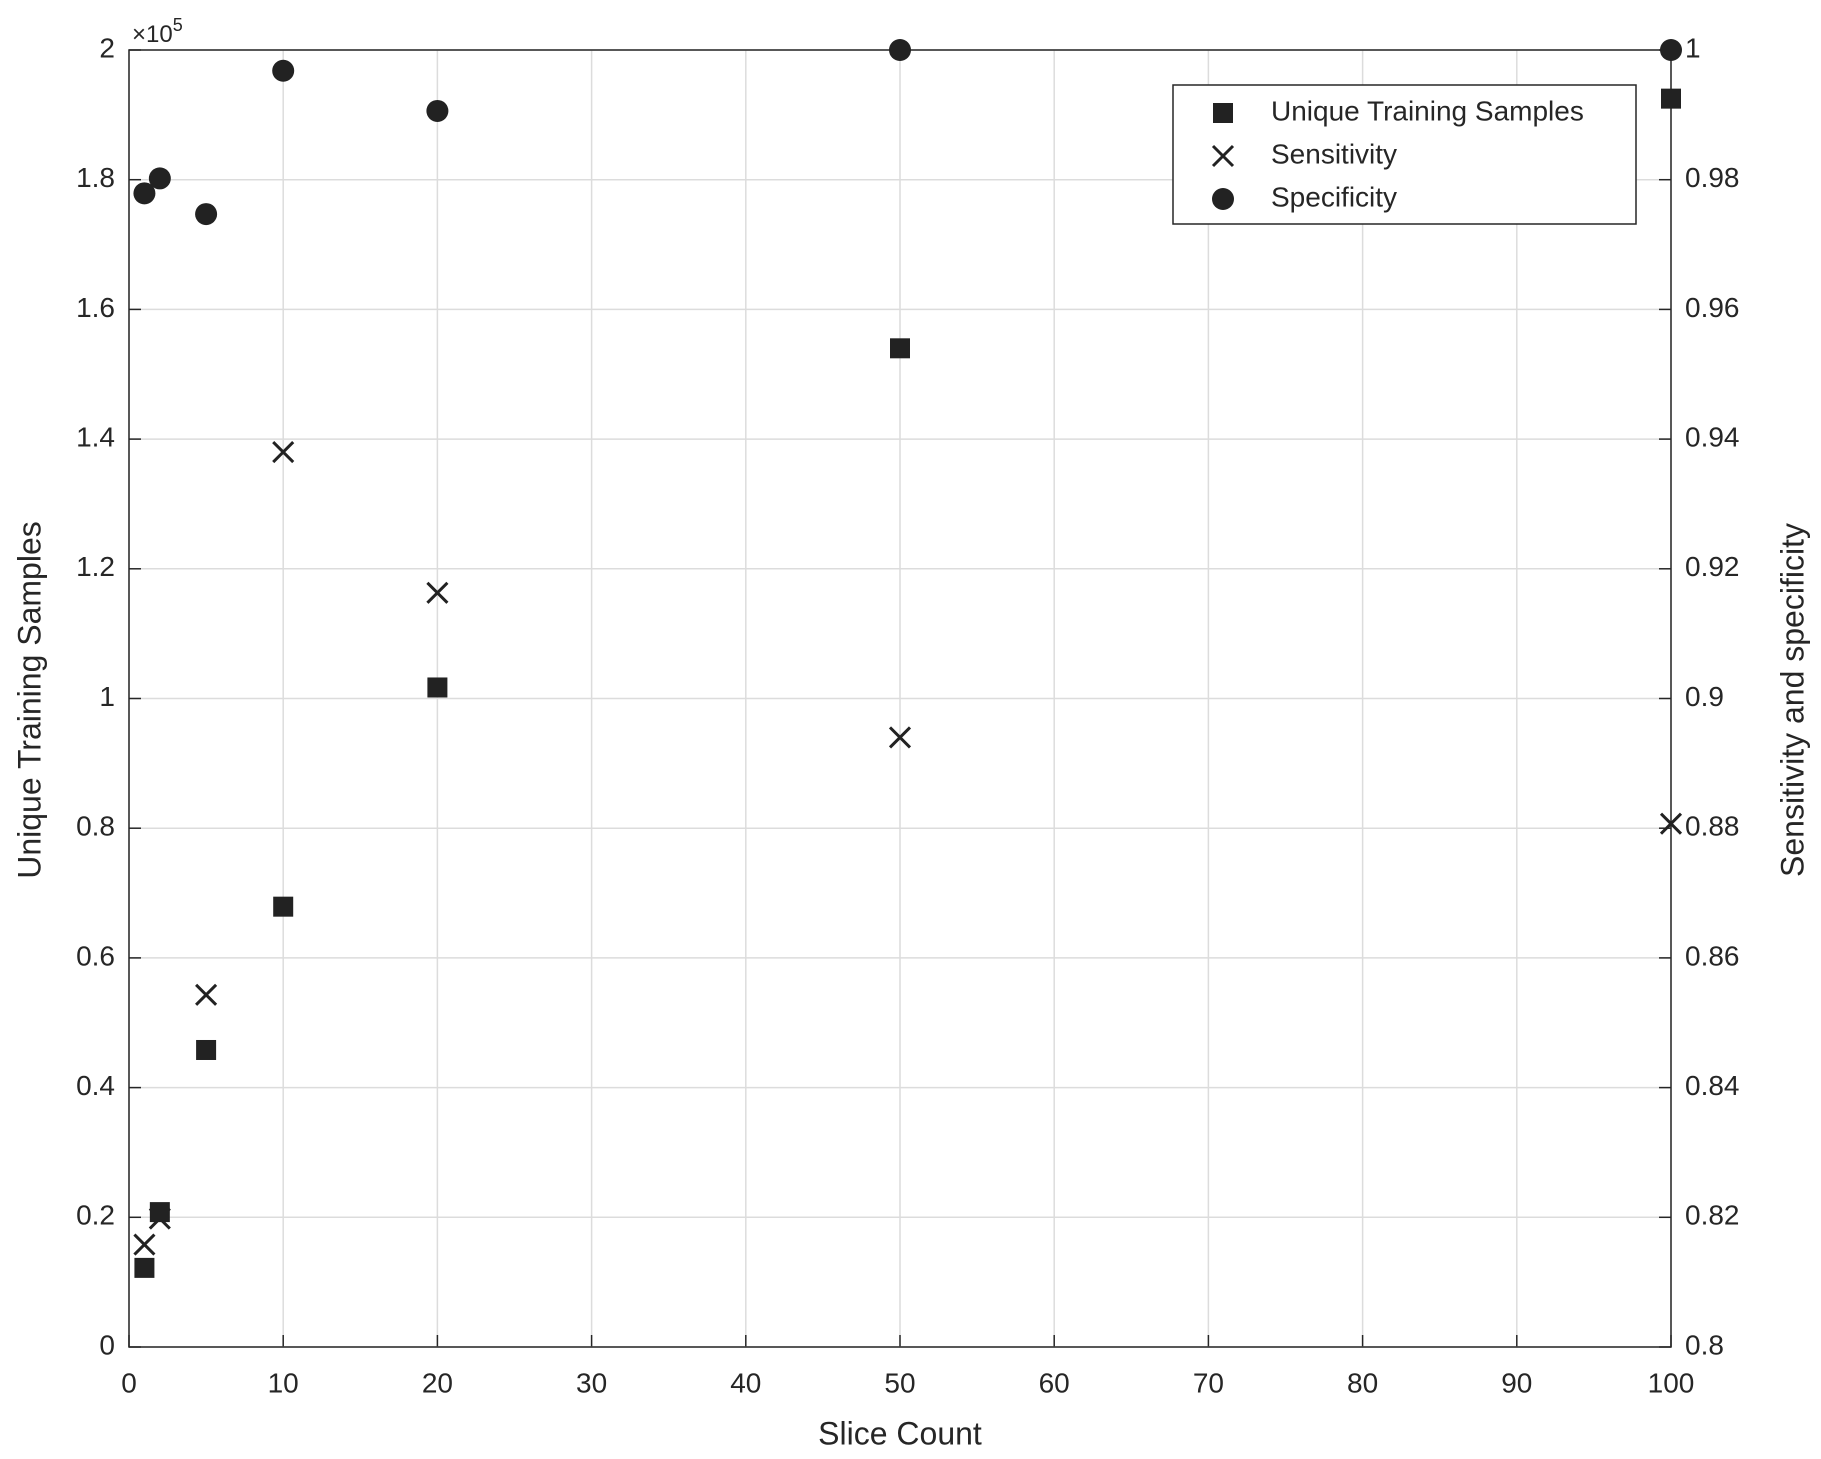  Describe the element at coordinates (1712, 566) in the screenshot. I see `y2-tick-label: 0.92` at that location.